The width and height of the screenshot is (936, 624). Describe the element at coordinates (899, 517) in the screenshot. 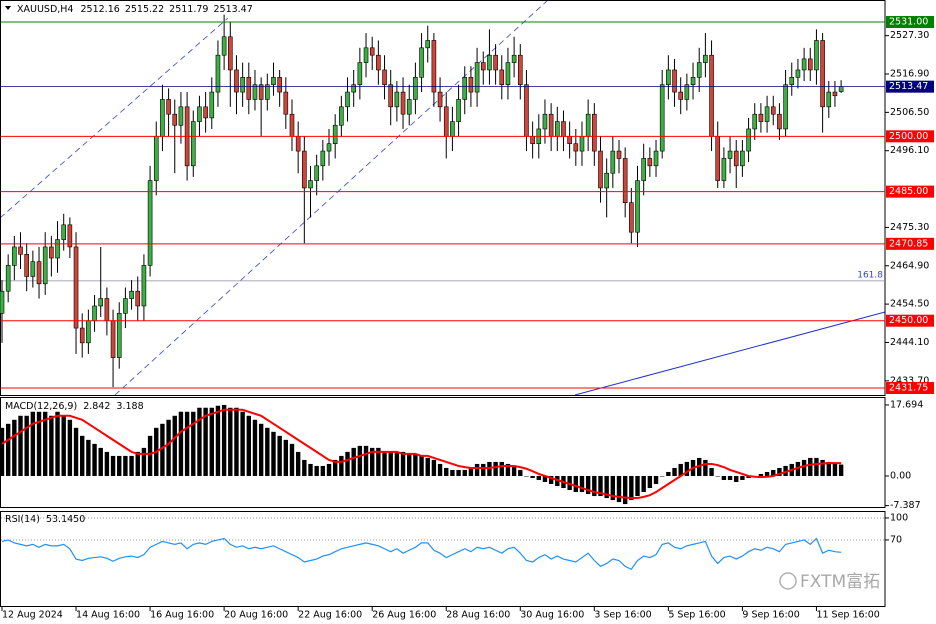

I see `y-tick-label: 100` at that location.